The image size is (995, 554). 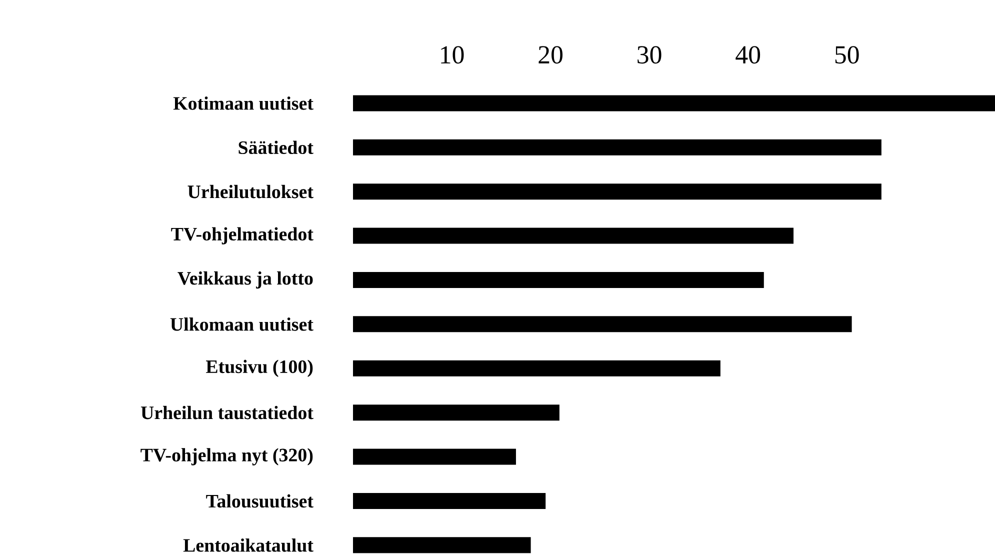 What do you see at coordinates (260, 501) in the screenshot?
I see `y-tick-label: Talousuutiset` at bounding box center [260, 501].